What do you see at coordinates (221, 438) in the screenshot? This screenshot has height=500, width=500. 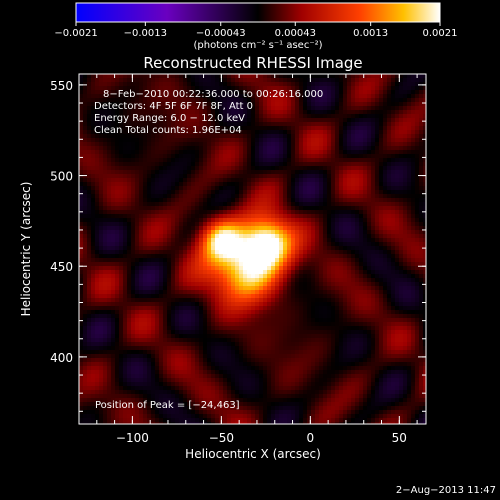 I see `x-tick-label: −50` at bounding box center [221, 438].